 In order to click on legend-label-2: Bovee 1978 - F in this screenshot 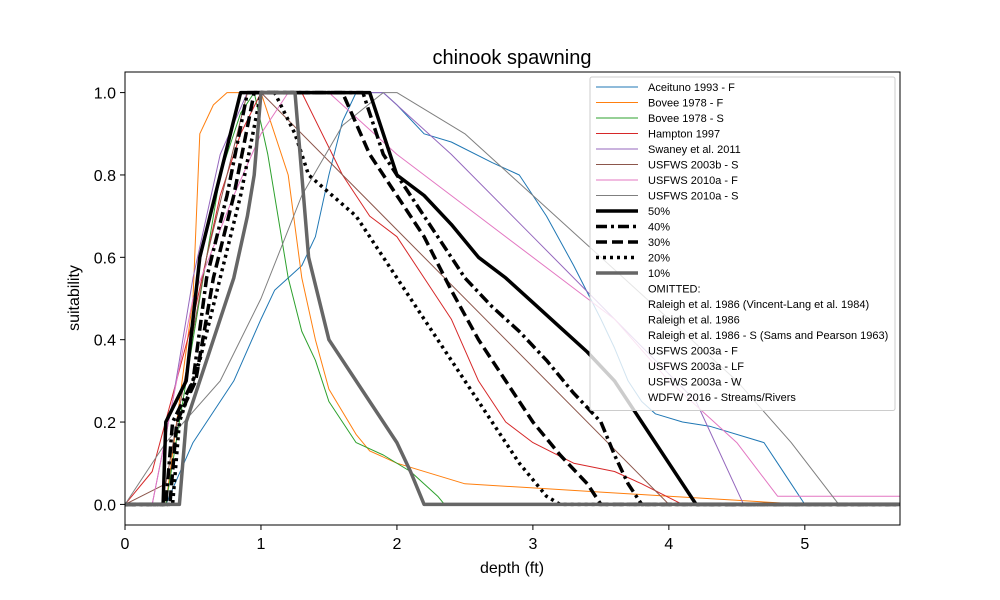, I will do `click(685, 104)`.